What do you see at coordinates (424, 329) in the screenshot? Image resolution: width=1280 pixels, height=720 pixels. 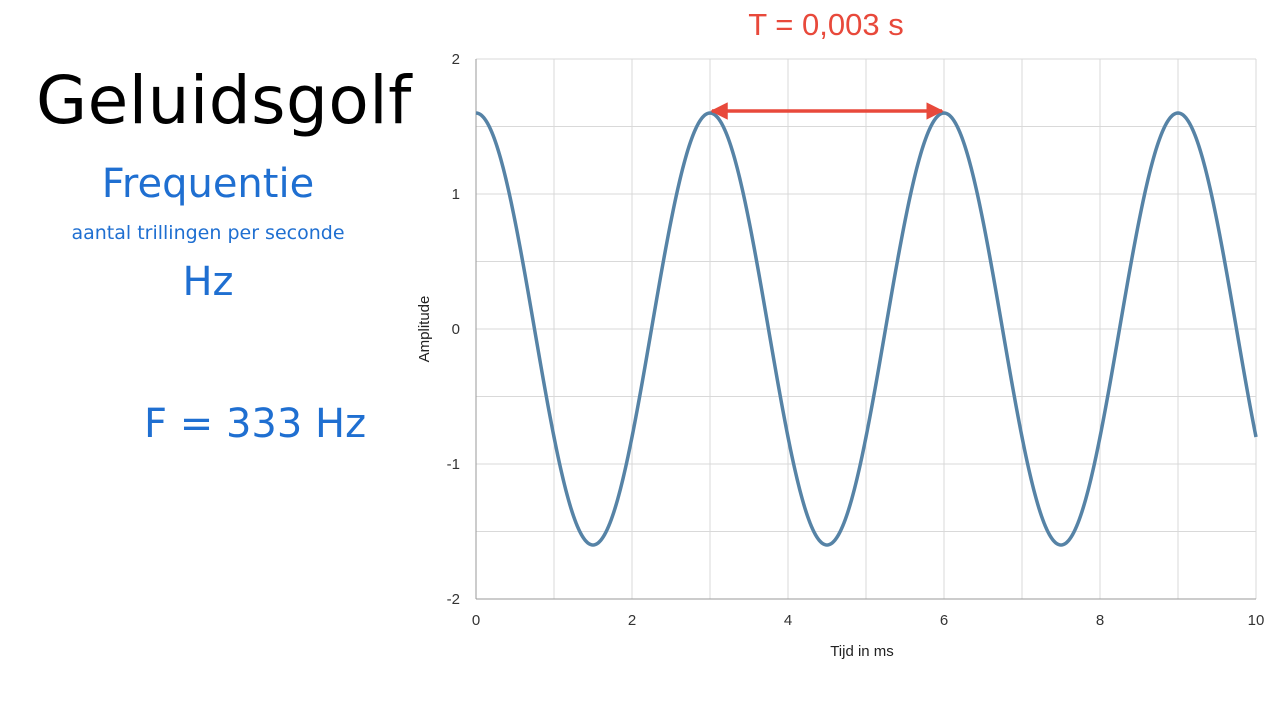 I see `y-axis-label: Amplitude` at bounding box center [424, 329].